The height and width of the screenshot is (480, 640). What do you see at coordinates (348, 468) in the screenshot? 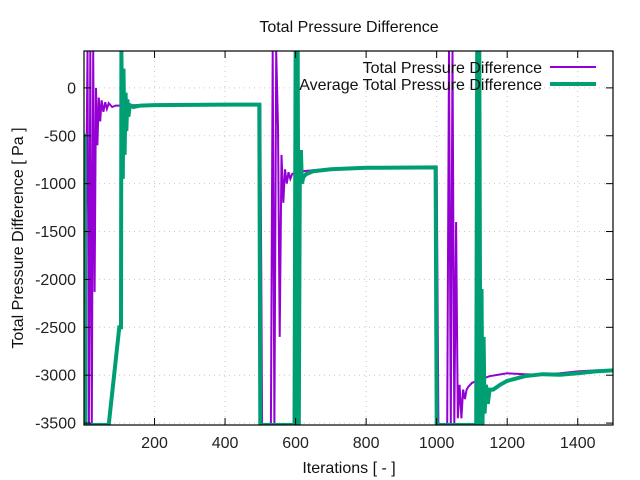
I see `x-axis-label: Iterations [ - ]` at bounding box center [348, 468].